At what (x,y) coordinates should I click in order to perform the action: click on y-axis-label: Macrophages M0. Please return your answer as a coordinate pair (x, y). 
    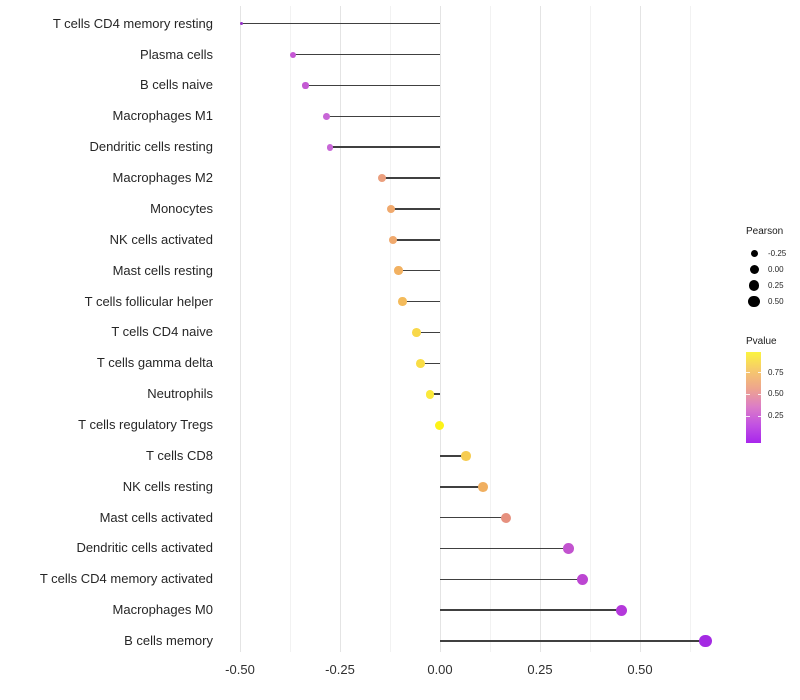
    Looking at the image, I should click on (162, 610).